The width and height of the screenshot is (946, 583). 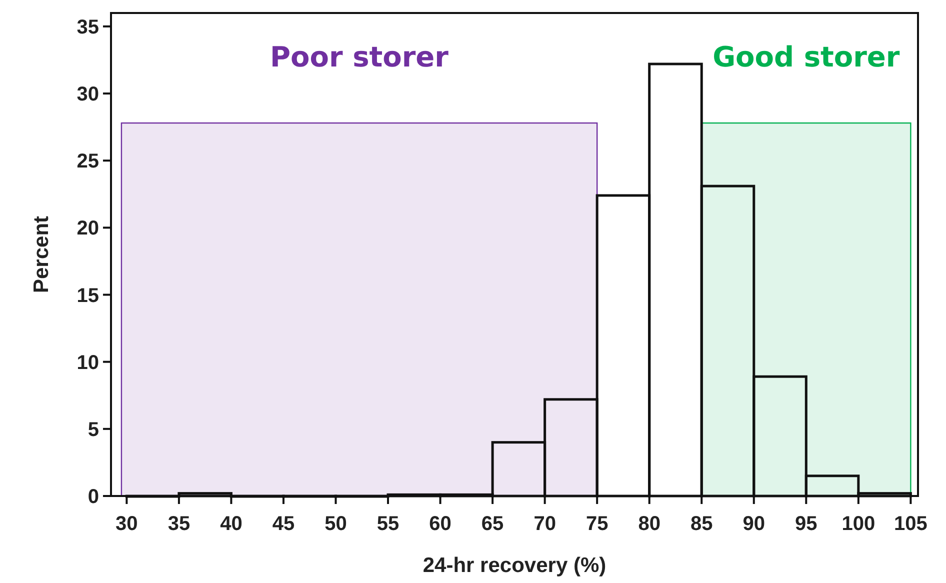 What do you see at coordinates (335, 524) in the screenshot?
I see `x-tick-label: 50` at bounding box center [335, 524].